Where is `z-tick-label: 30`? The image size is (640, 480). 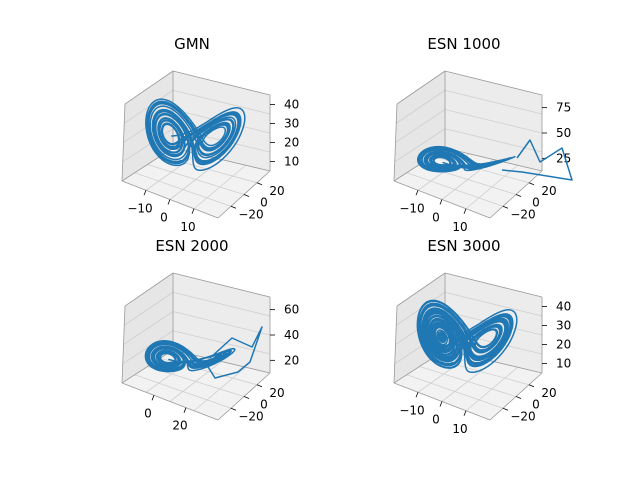 z-tick-label: 30 is located at coordinates (563, 326).